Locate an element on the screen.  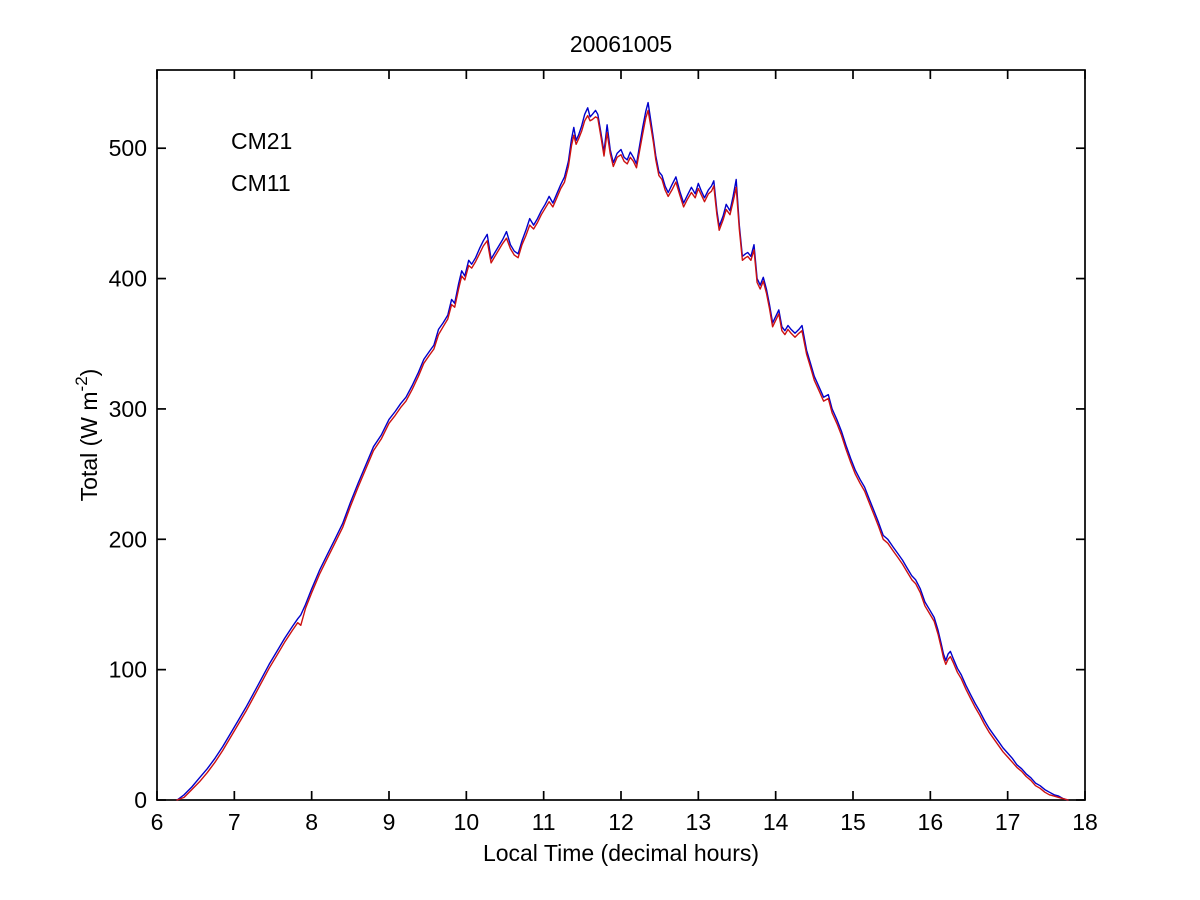
x-tick-label: 15 is located at coordinates (853, 822).